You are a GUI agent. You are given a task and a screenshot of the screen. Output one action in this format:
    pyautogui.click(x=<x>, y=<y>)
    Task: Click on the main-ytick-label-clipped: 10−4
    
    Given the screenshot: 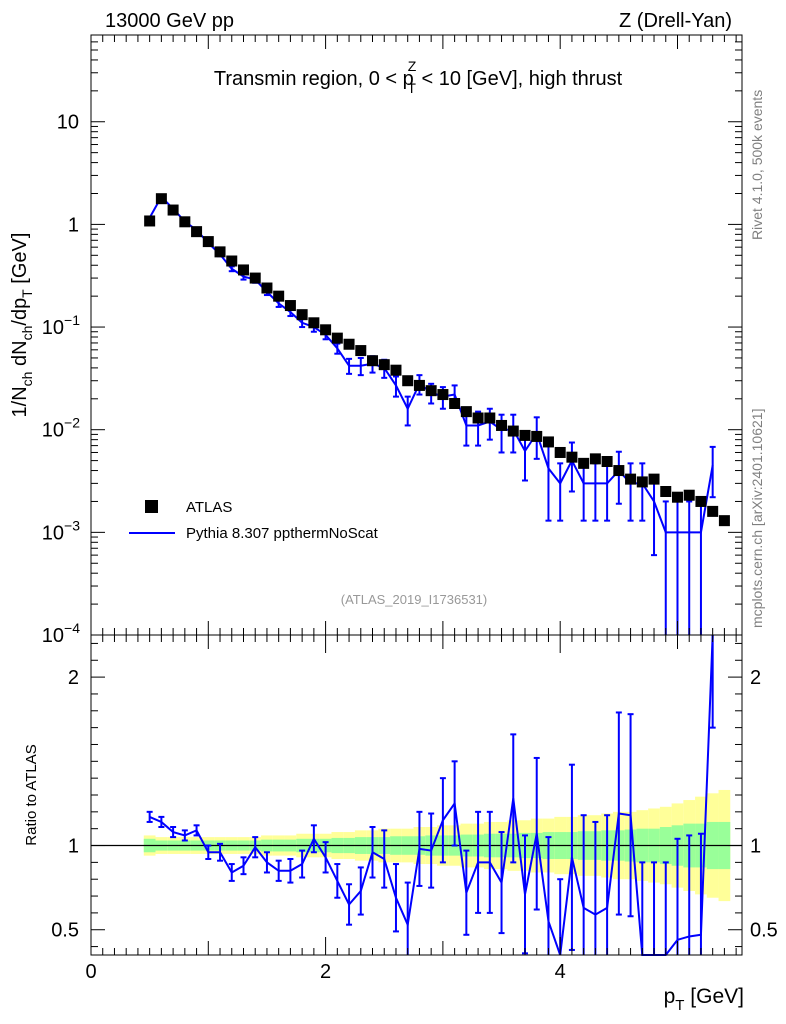 What is the action you would take?
    pyautogui.click(x=61, y=633)
    